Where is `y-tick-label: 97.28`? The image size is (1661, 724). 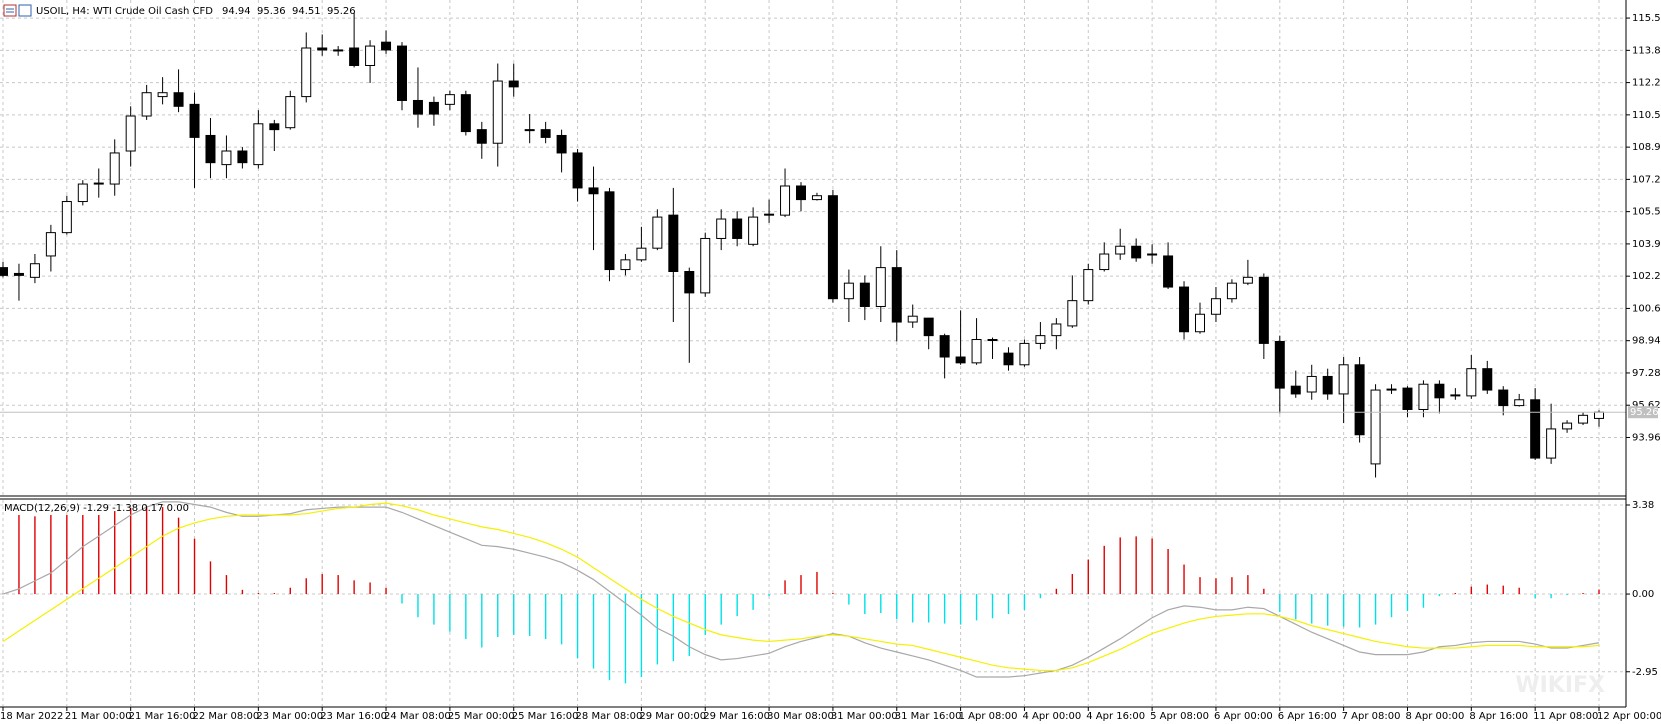 y-tick-label: 97.28 is located at coordinates (1646, 373).